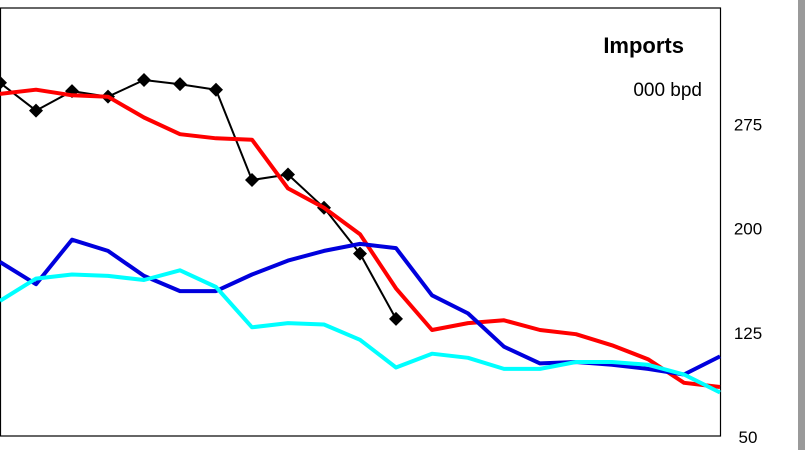  What do you see at coordinates (748, 282) in the screenshot?
I see `y-axis-ticks: 50 125 200 275` at bounding box center [748, 282].